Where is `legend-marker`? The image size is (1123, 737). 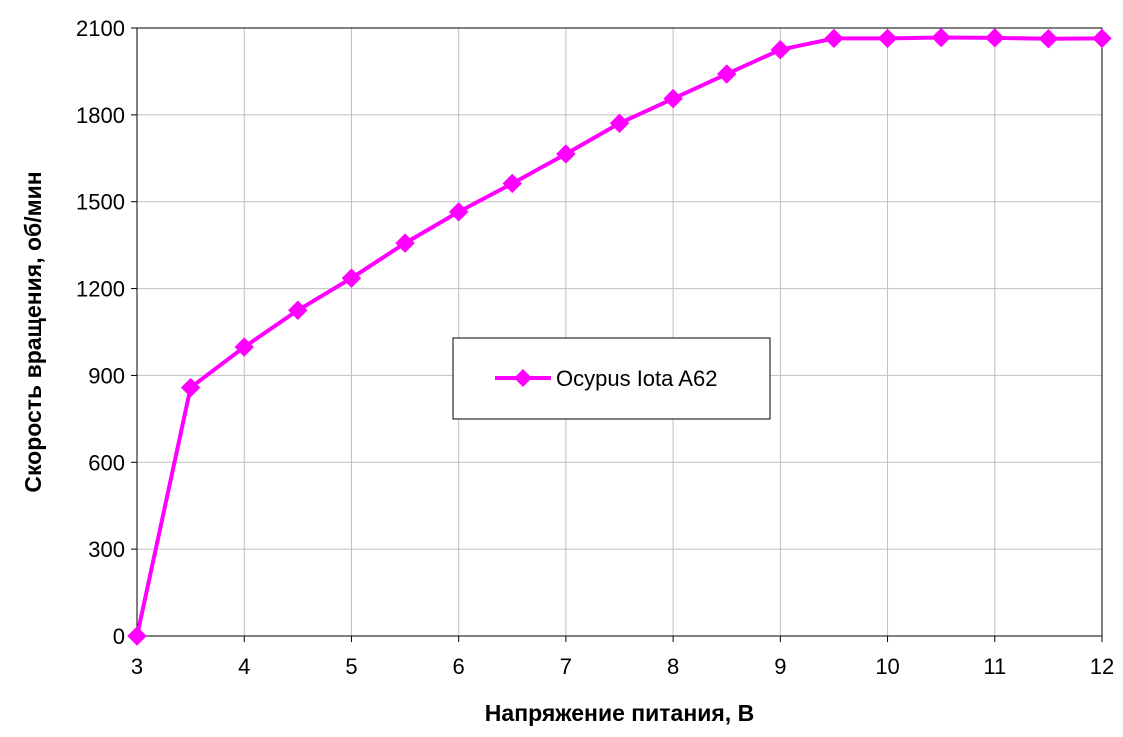 legend-marker is located at coordinates (523, 378).